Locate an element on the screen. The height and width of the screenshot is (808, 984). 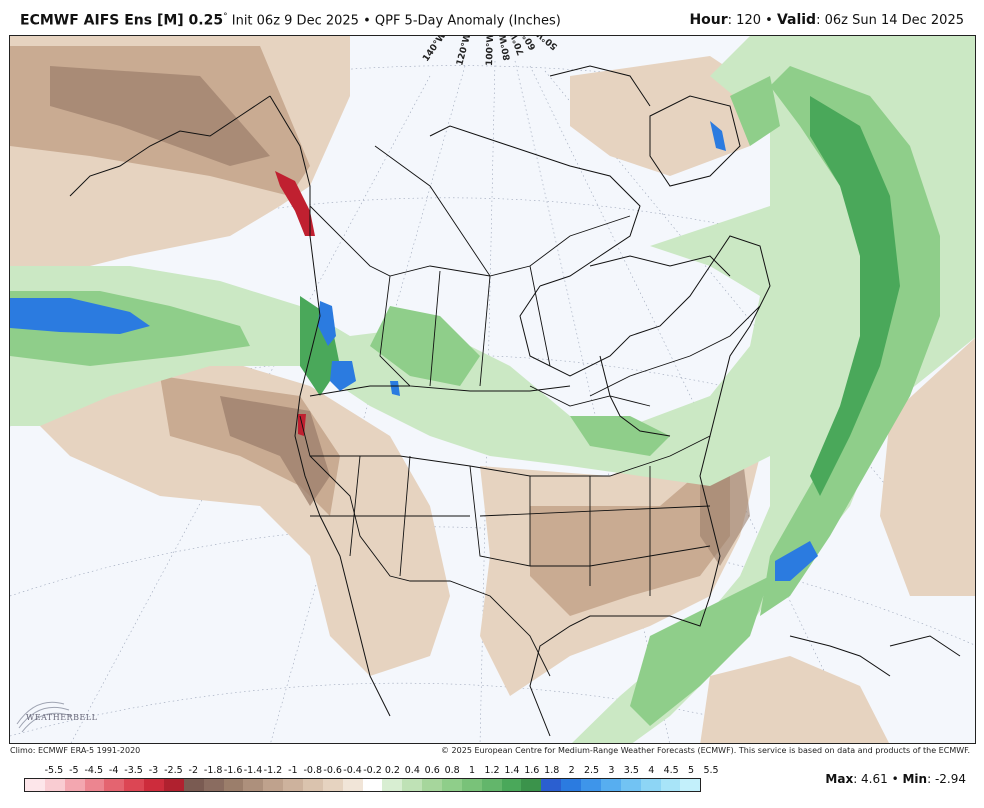
weatherbell-logo is located at coordinates (44, 717).